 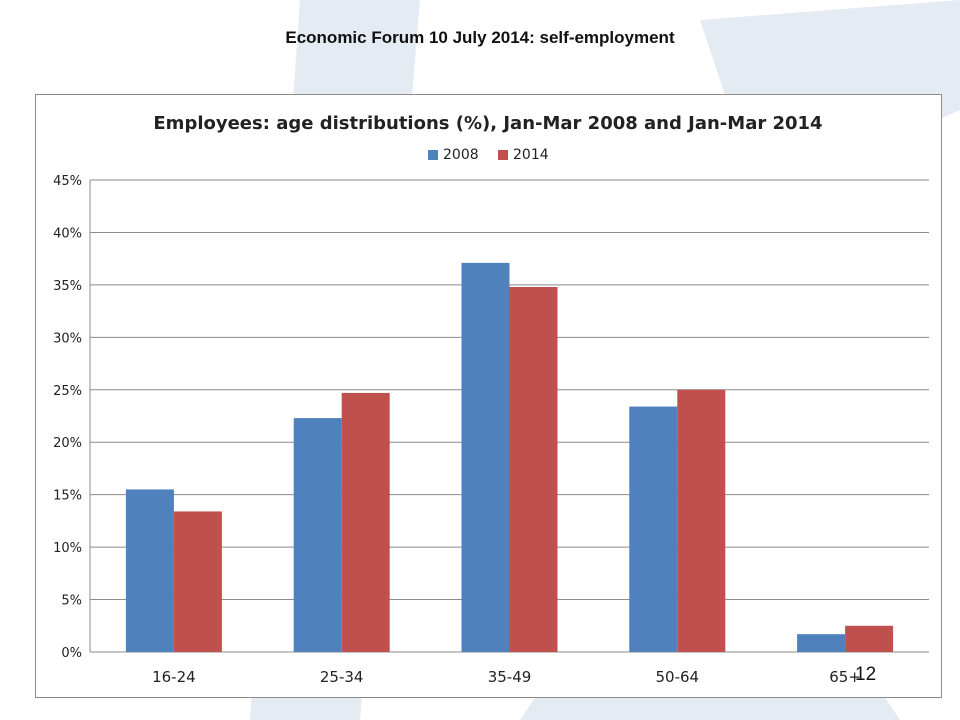 I want to click on y-tick-label: 5%, so click(x=71, y=601).